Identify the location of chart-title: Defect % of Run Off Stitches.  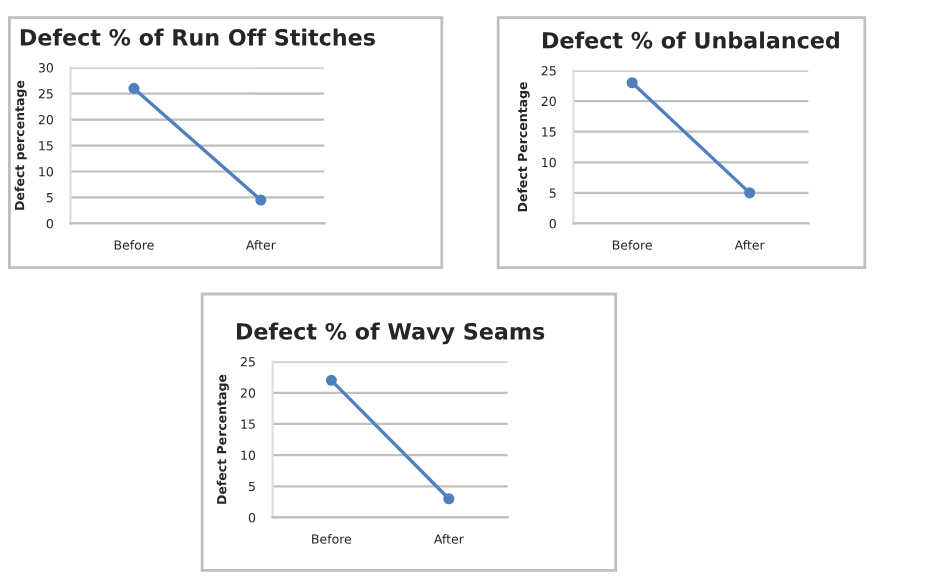
(197, 37).